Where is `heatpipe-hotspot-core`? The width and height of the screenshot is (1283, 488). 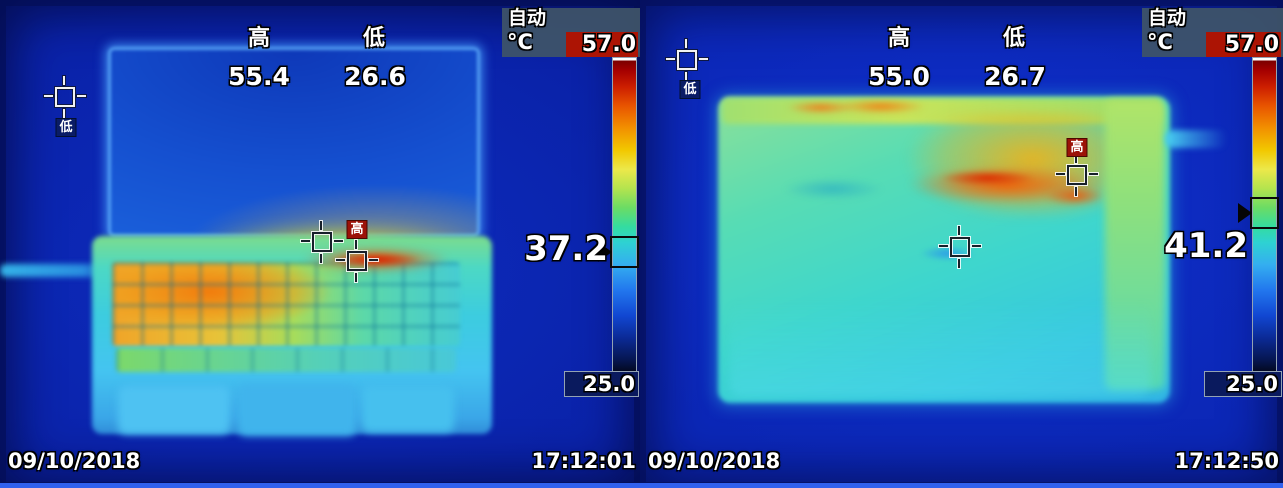 heatpipe-hotspot-core is located at coordinates (987, 178).